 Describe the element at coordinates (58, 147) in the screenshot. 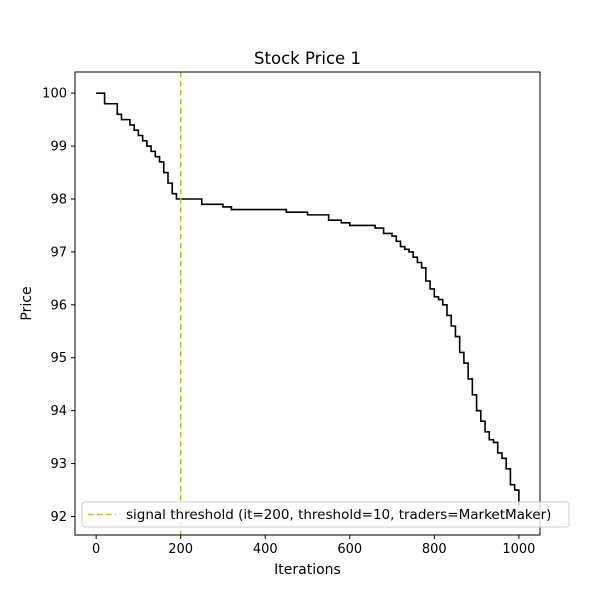

I see `y-tick-label: 99` at that location.